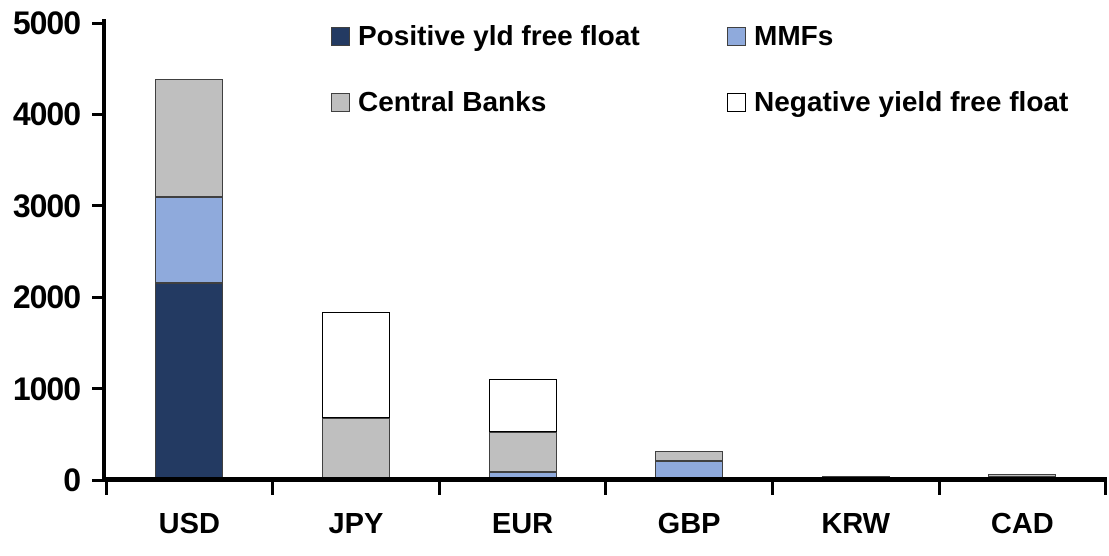 The width and height of the screenshot is (1109, 556). I want to click on bar-segment-cad-central-banks, so click(1022, 475).